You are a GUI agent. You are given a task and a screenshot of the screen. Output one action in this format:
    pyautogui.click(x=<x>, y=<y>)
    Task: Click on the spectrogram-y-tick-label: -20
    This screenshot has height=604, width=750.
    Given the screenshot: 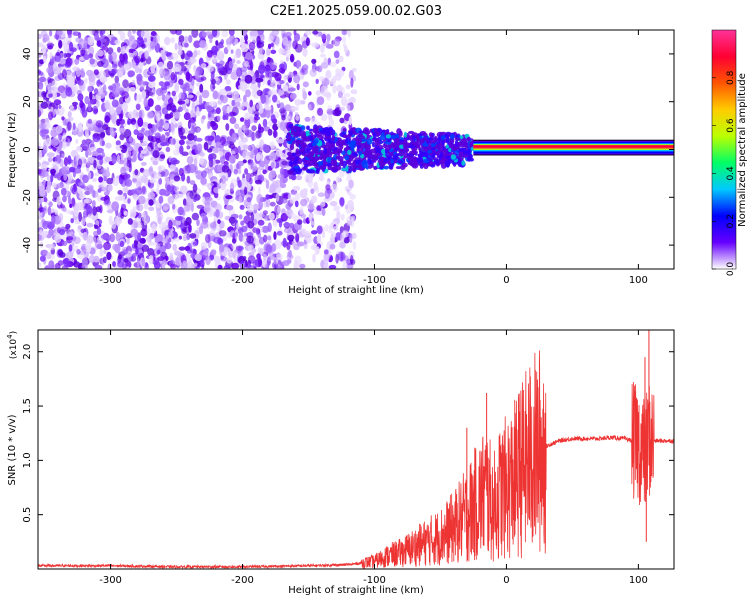 What is the action you would take?
    pyautogui.click(x=27, y=197)
    